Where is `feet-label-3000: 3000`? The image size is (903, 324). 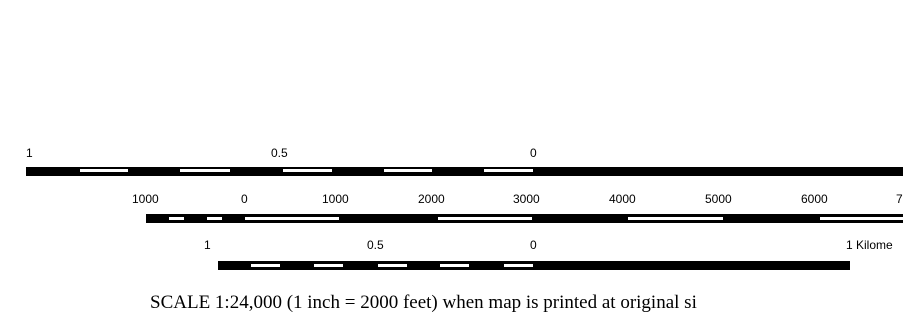 feet-label-3000: 3000 is located at coordinates (526, 199).